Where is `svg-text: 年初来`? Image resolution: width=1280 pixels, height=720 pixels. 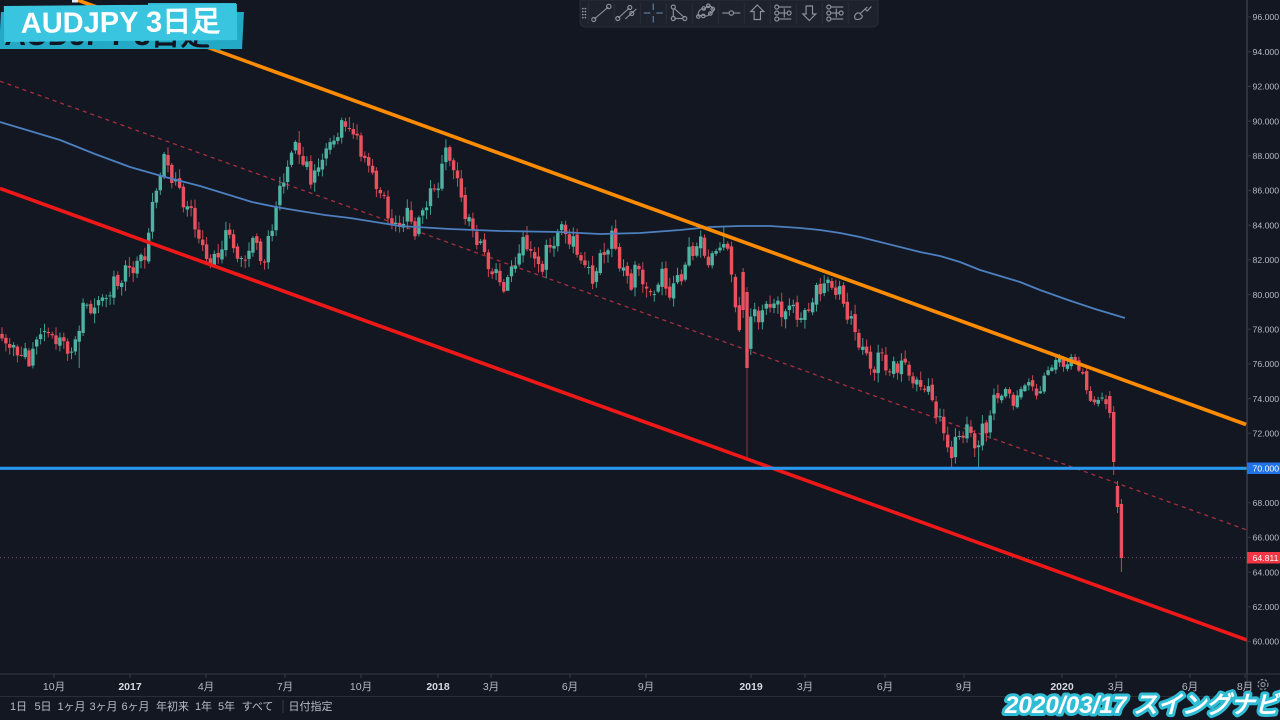 svg-text: 年初来 is located at coordinates (172, 706).